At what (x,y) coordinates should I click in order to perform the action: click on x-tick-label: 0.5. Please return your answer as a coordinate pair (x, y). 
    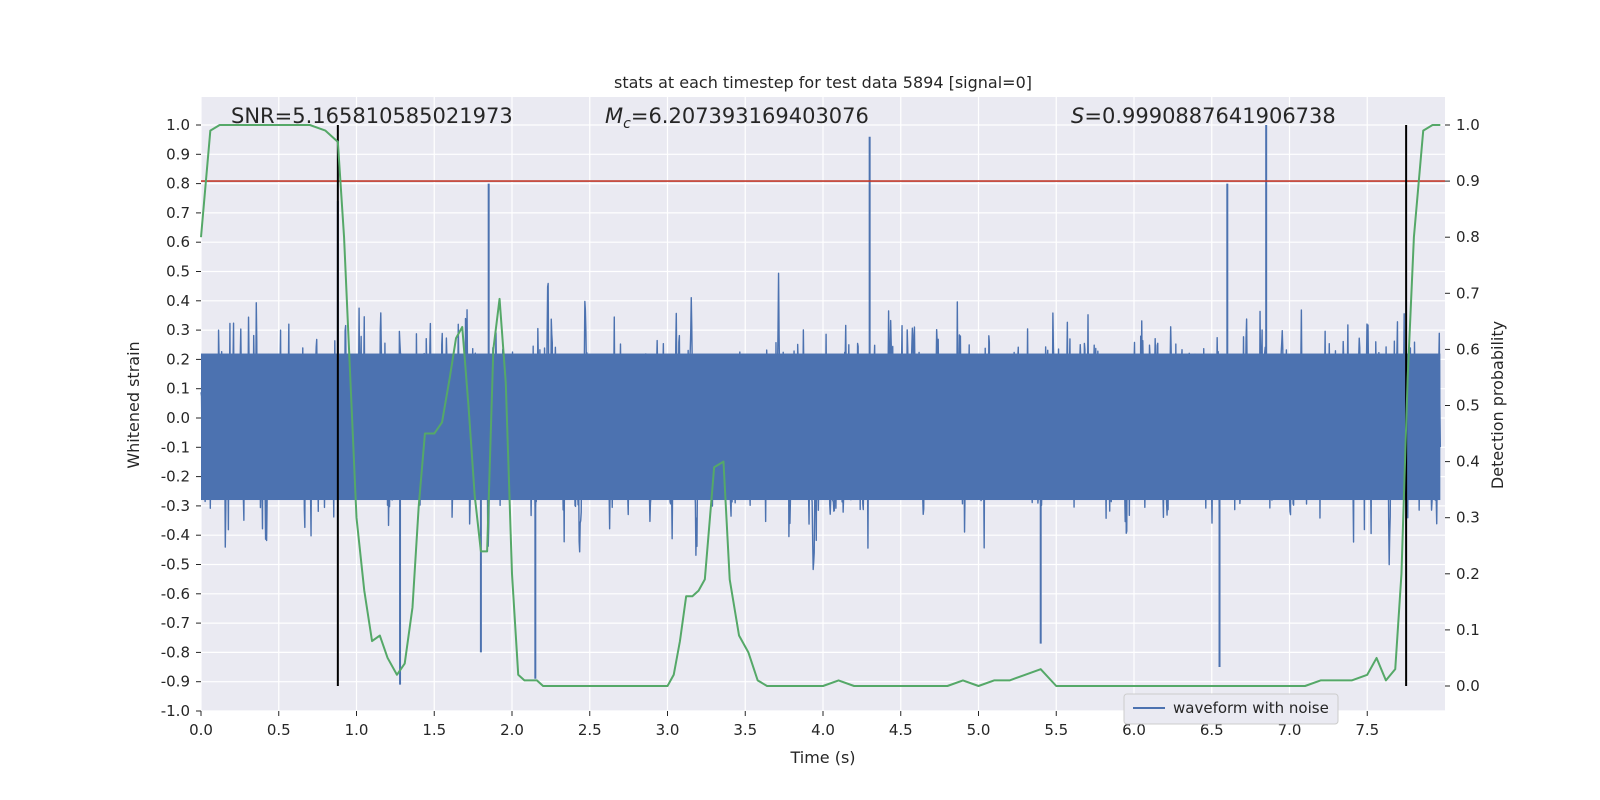
    Looking at the image, I should click on (279, 730).